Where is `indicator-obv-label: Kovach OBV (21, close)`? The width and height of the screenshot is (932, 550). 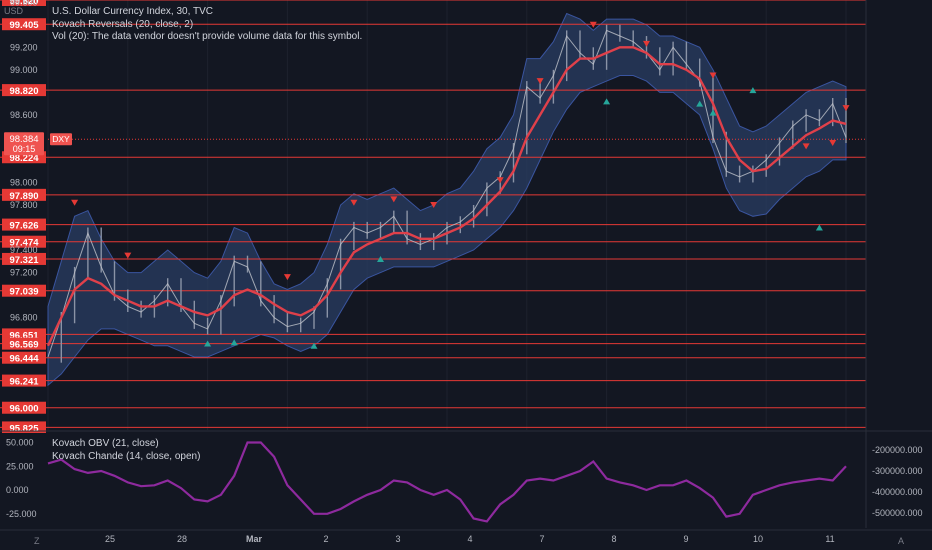
indicator-obv-label: Kovach OBV (21, close) is located at coordinates (105, 443).